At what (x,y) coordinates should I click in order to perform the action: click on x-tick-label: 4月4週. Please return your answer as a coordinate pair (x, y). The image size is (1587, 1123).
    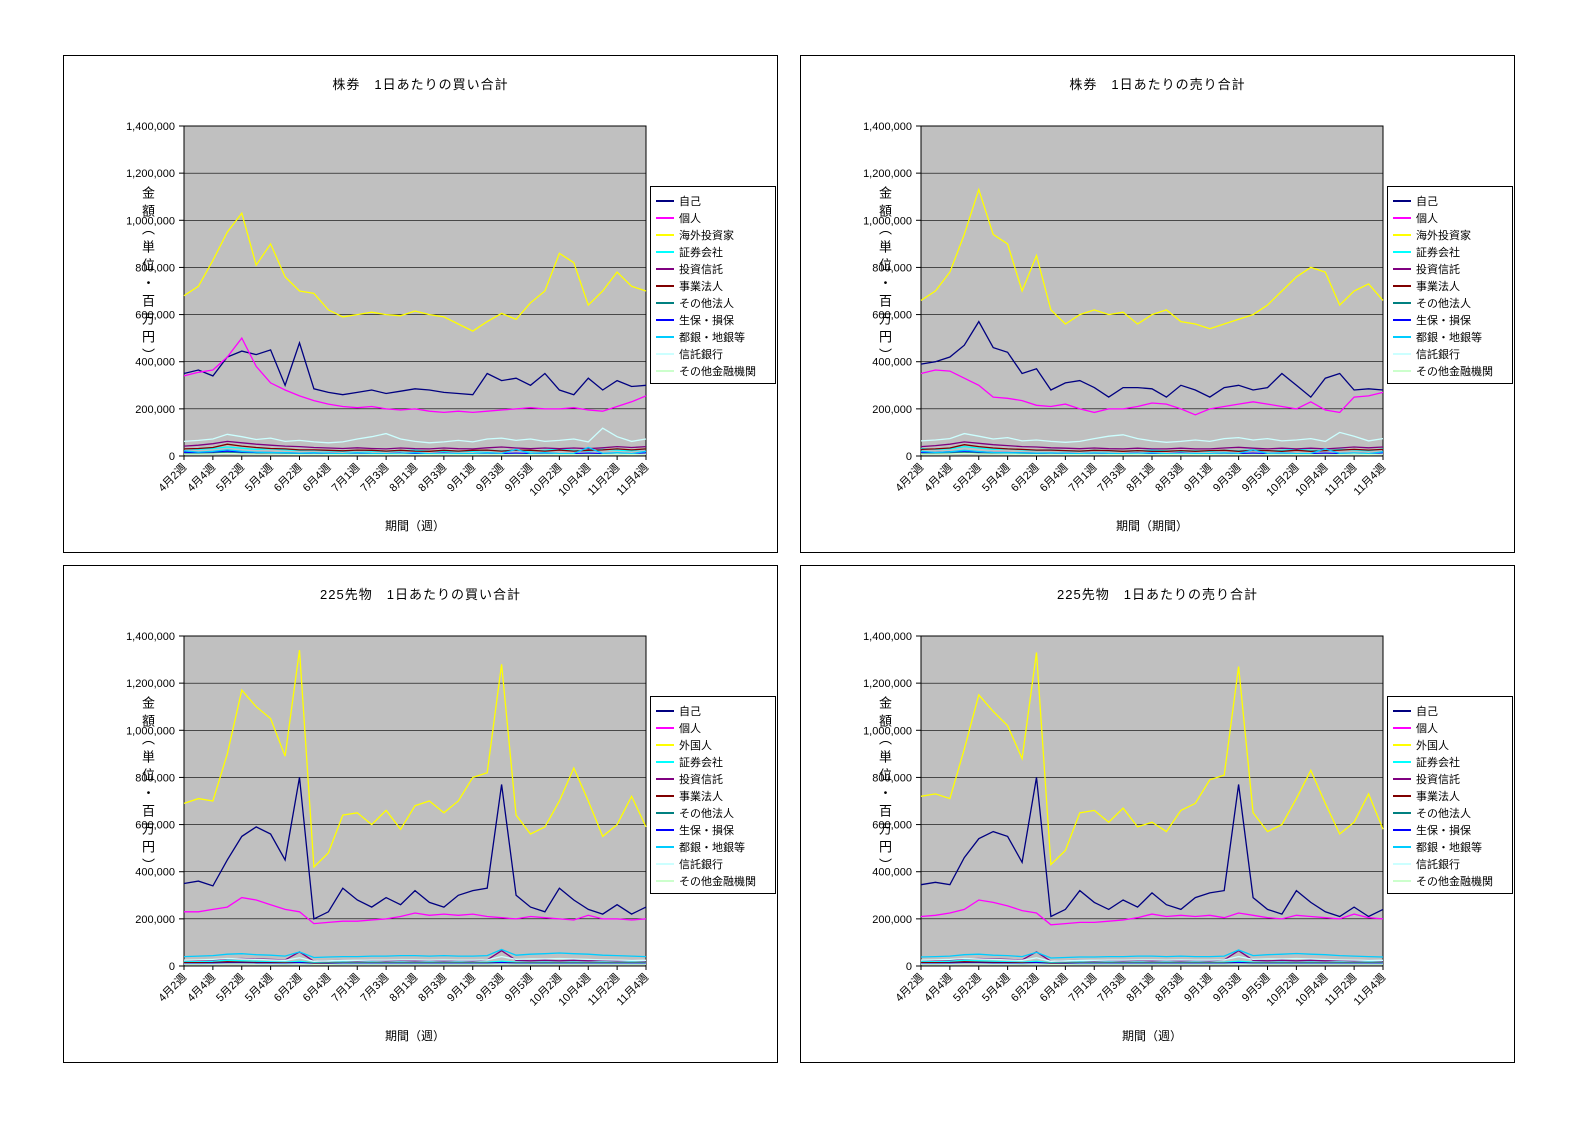
    Looking at the image, I should click on (938, 477).